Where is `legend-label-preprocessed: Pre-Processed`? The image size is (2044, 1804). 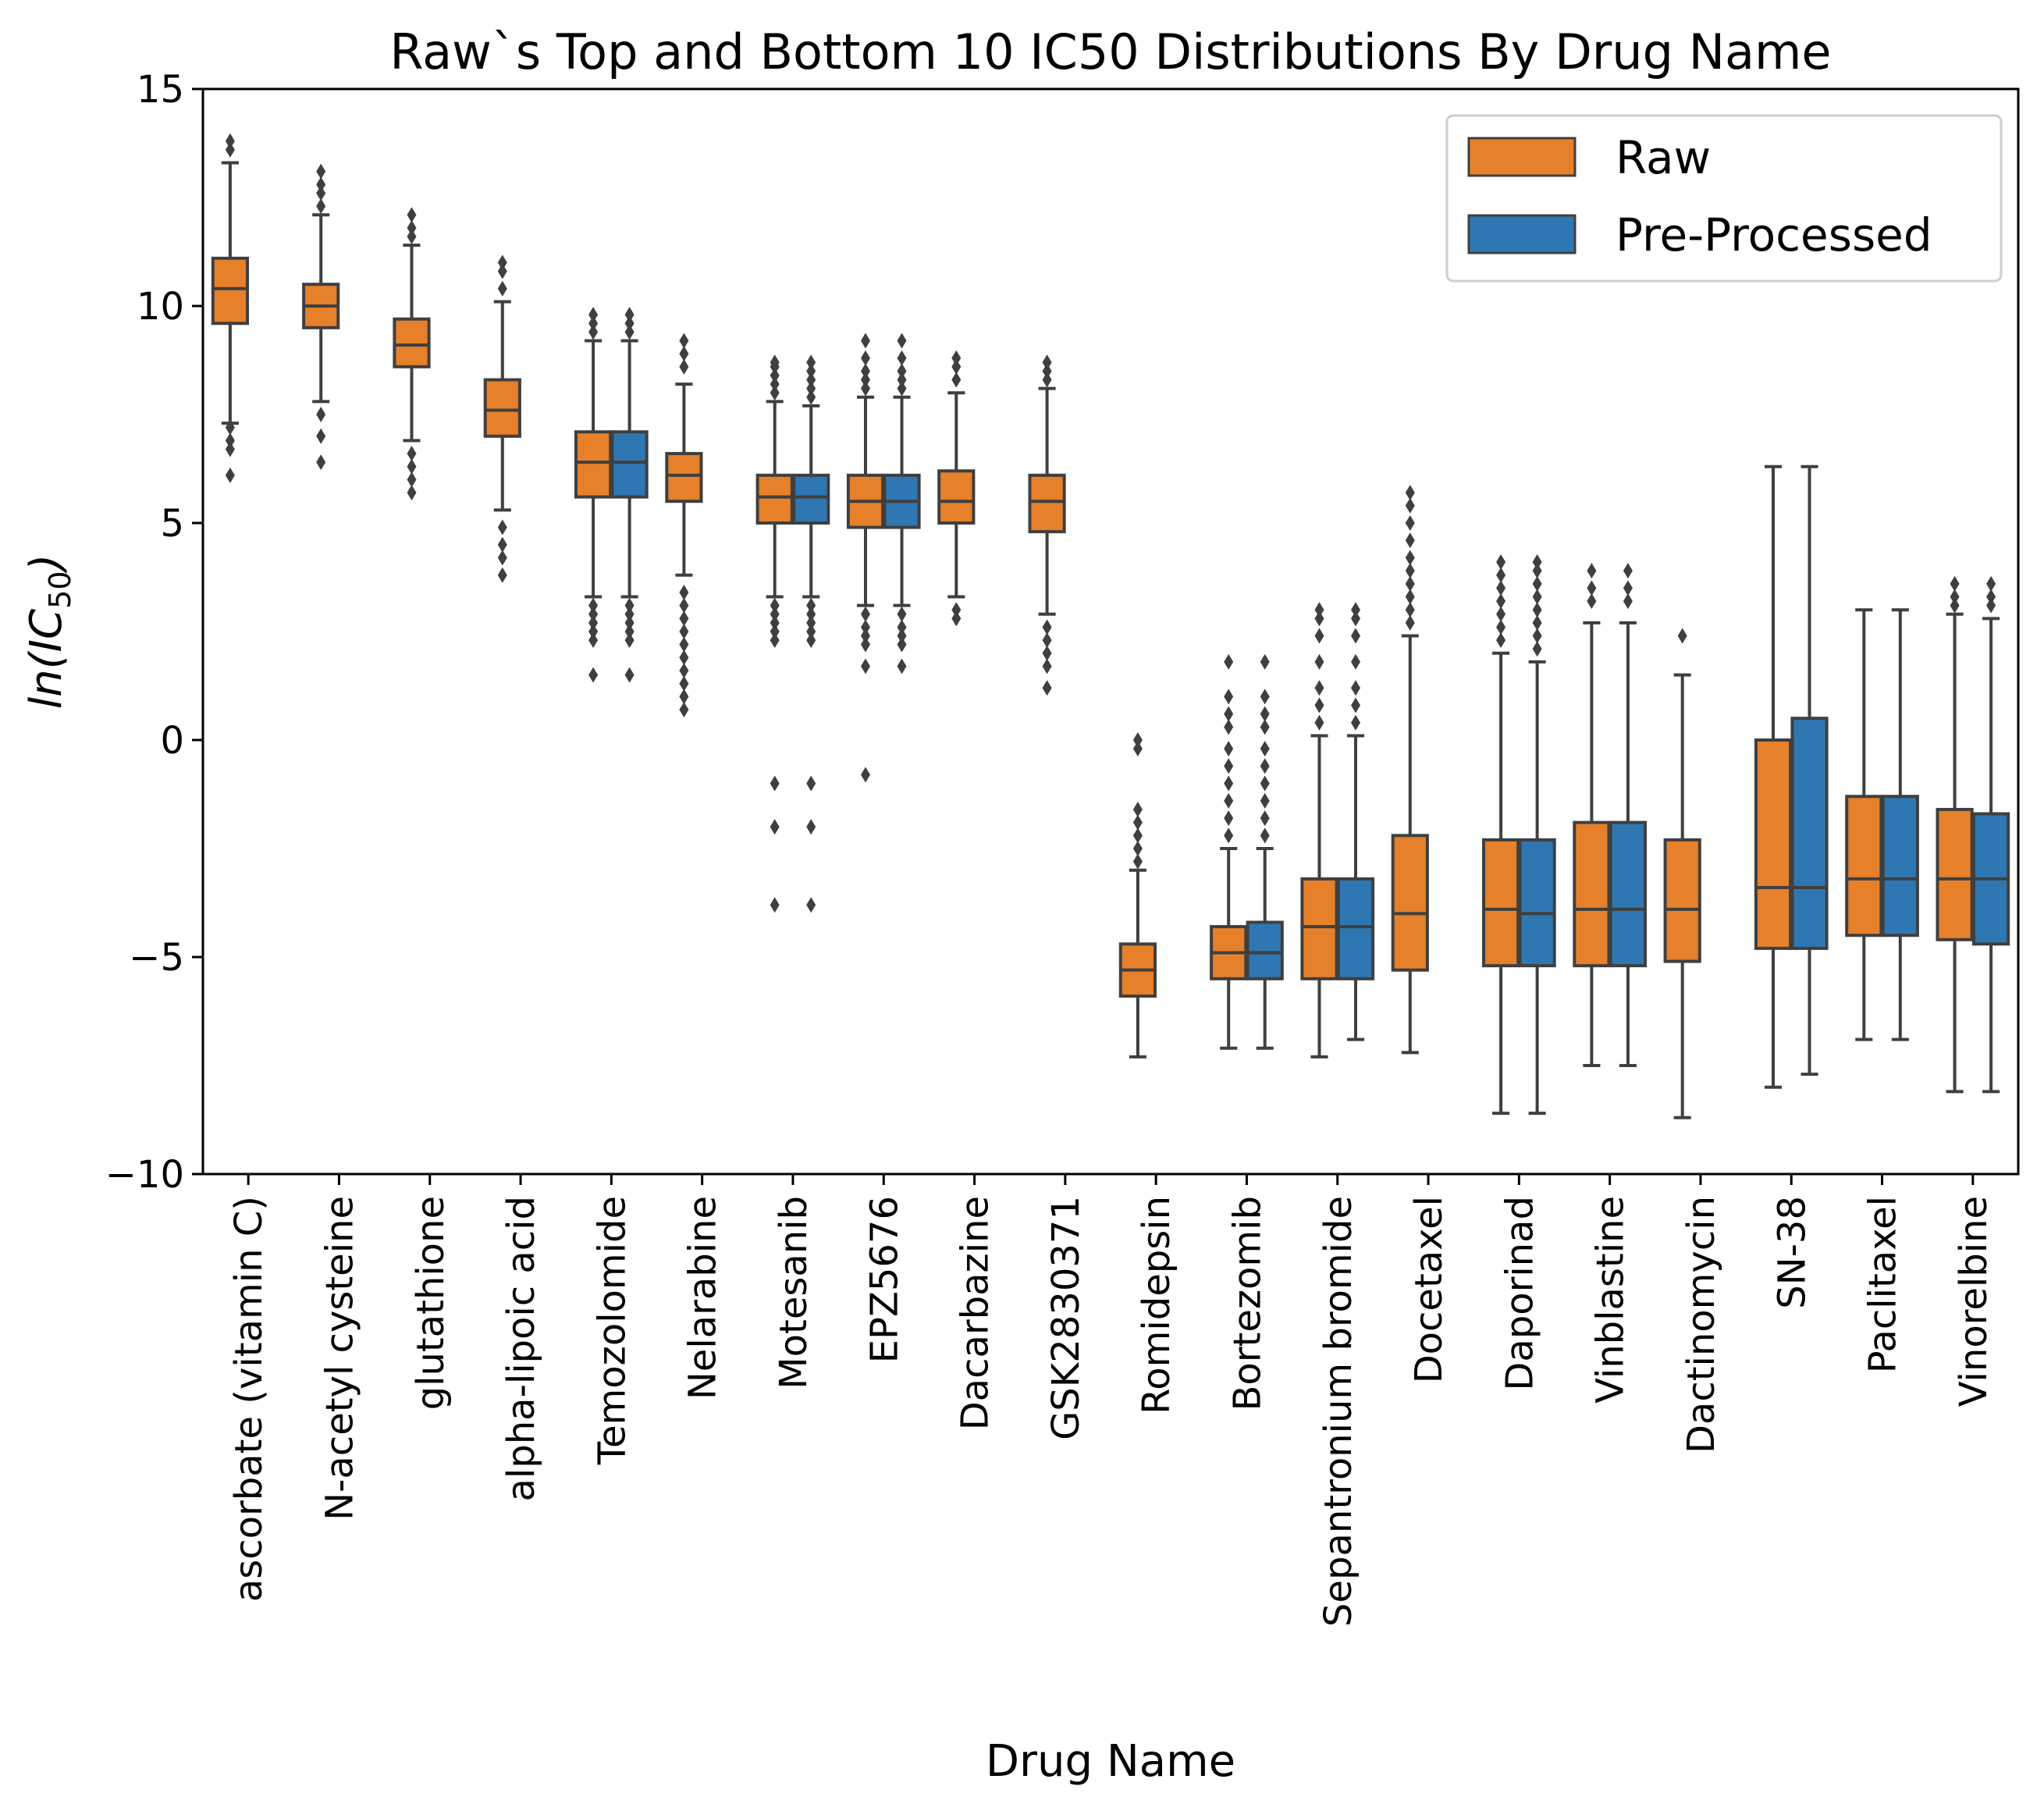
legend-label-preprocessed: Pre-Processed is located at coordinates (1774, 235).